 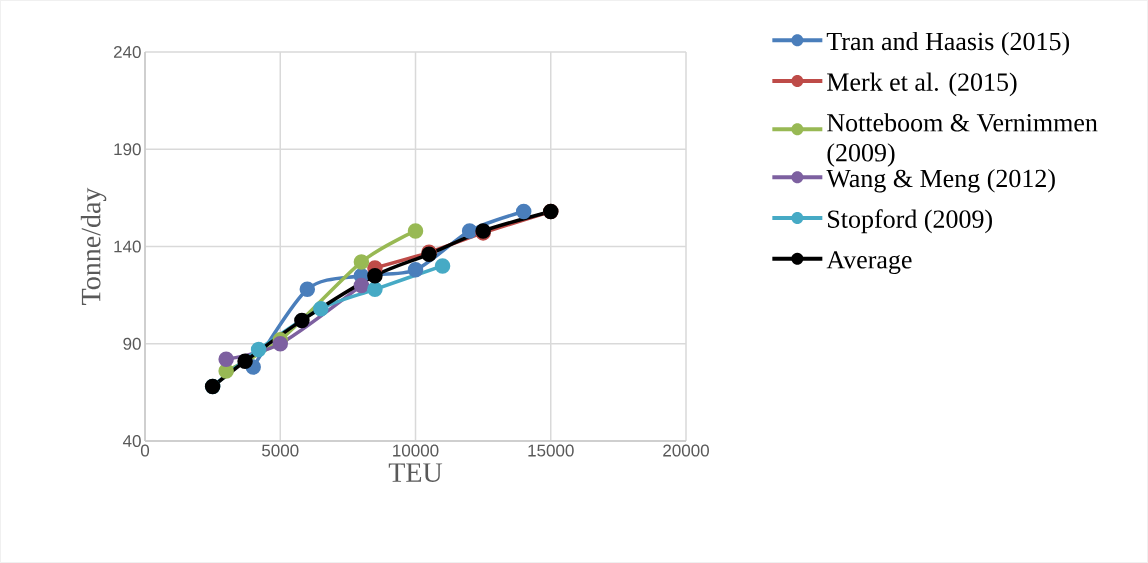 I want to click on y-axis-title: Tonne/day, so click(x=93, y=246).